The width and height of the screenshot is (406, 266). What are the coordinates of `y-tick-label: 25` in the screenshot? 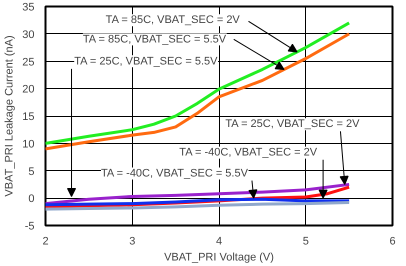 It's located at (28, 62).